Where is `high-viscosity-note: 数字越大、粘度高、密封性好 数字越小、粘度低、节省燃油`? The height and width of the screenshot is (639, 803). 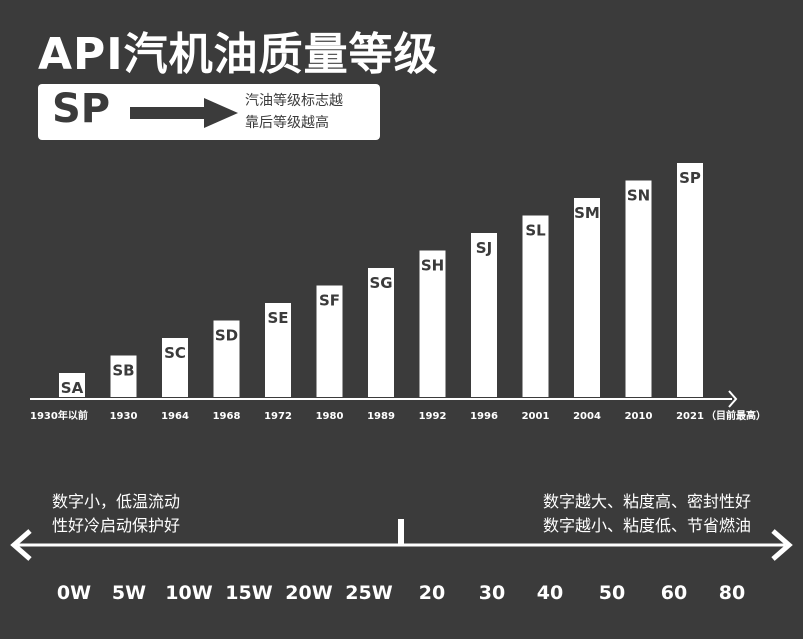
high-viscosity-note: 数字越大、粘度高、密封性好 数字越小、粘度低、节省燃油 is located at coordinates (647, 514).